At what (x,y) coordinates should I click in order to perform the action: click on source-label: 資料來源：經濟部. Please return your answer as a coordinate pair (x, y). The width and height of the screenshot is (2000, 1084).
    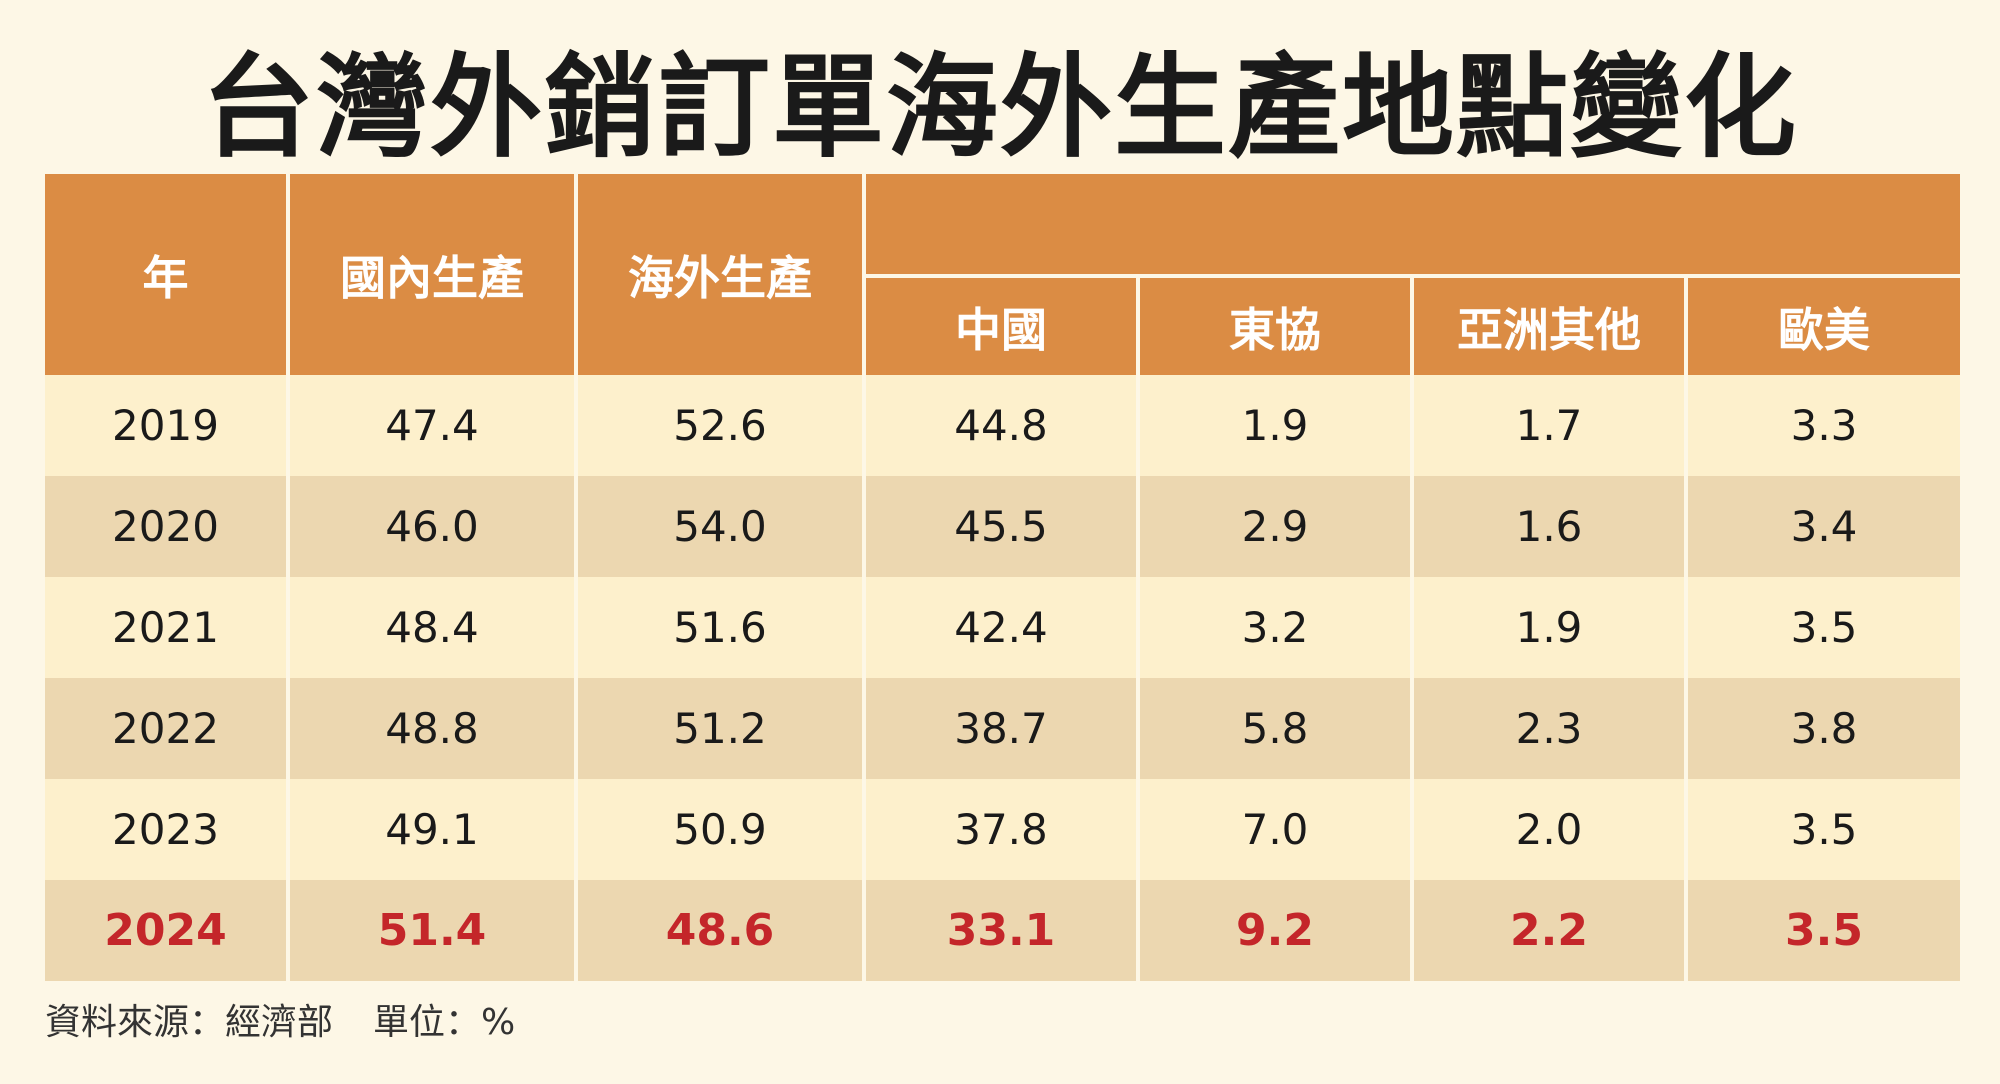
    Looking at the image, I should click on (189, 1022).